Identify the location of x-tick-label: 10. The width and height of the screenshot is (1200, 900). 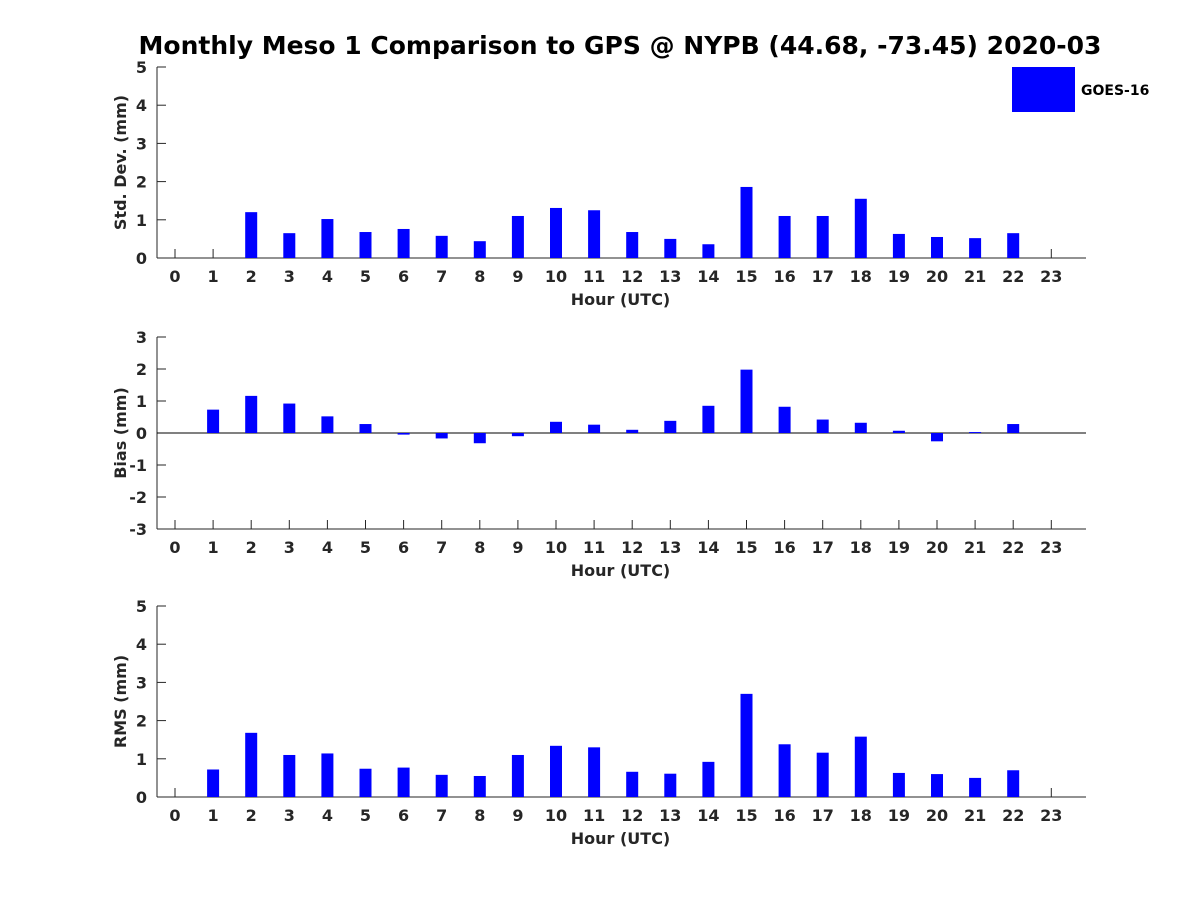
(556, 815).